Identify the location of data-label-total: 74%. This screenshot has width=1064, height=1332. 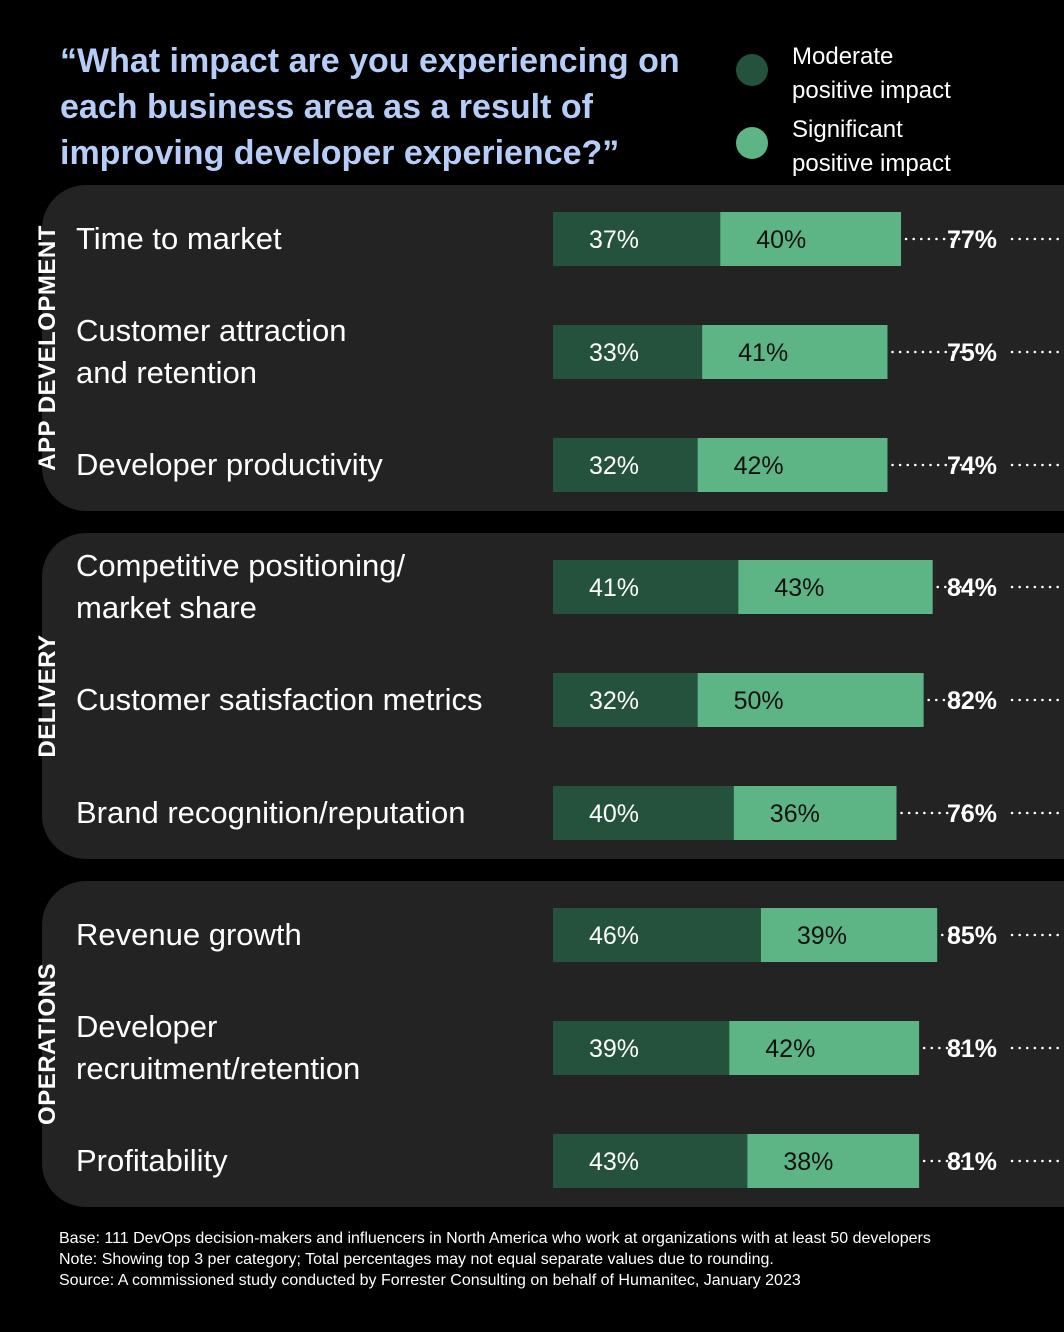
(972, 466).